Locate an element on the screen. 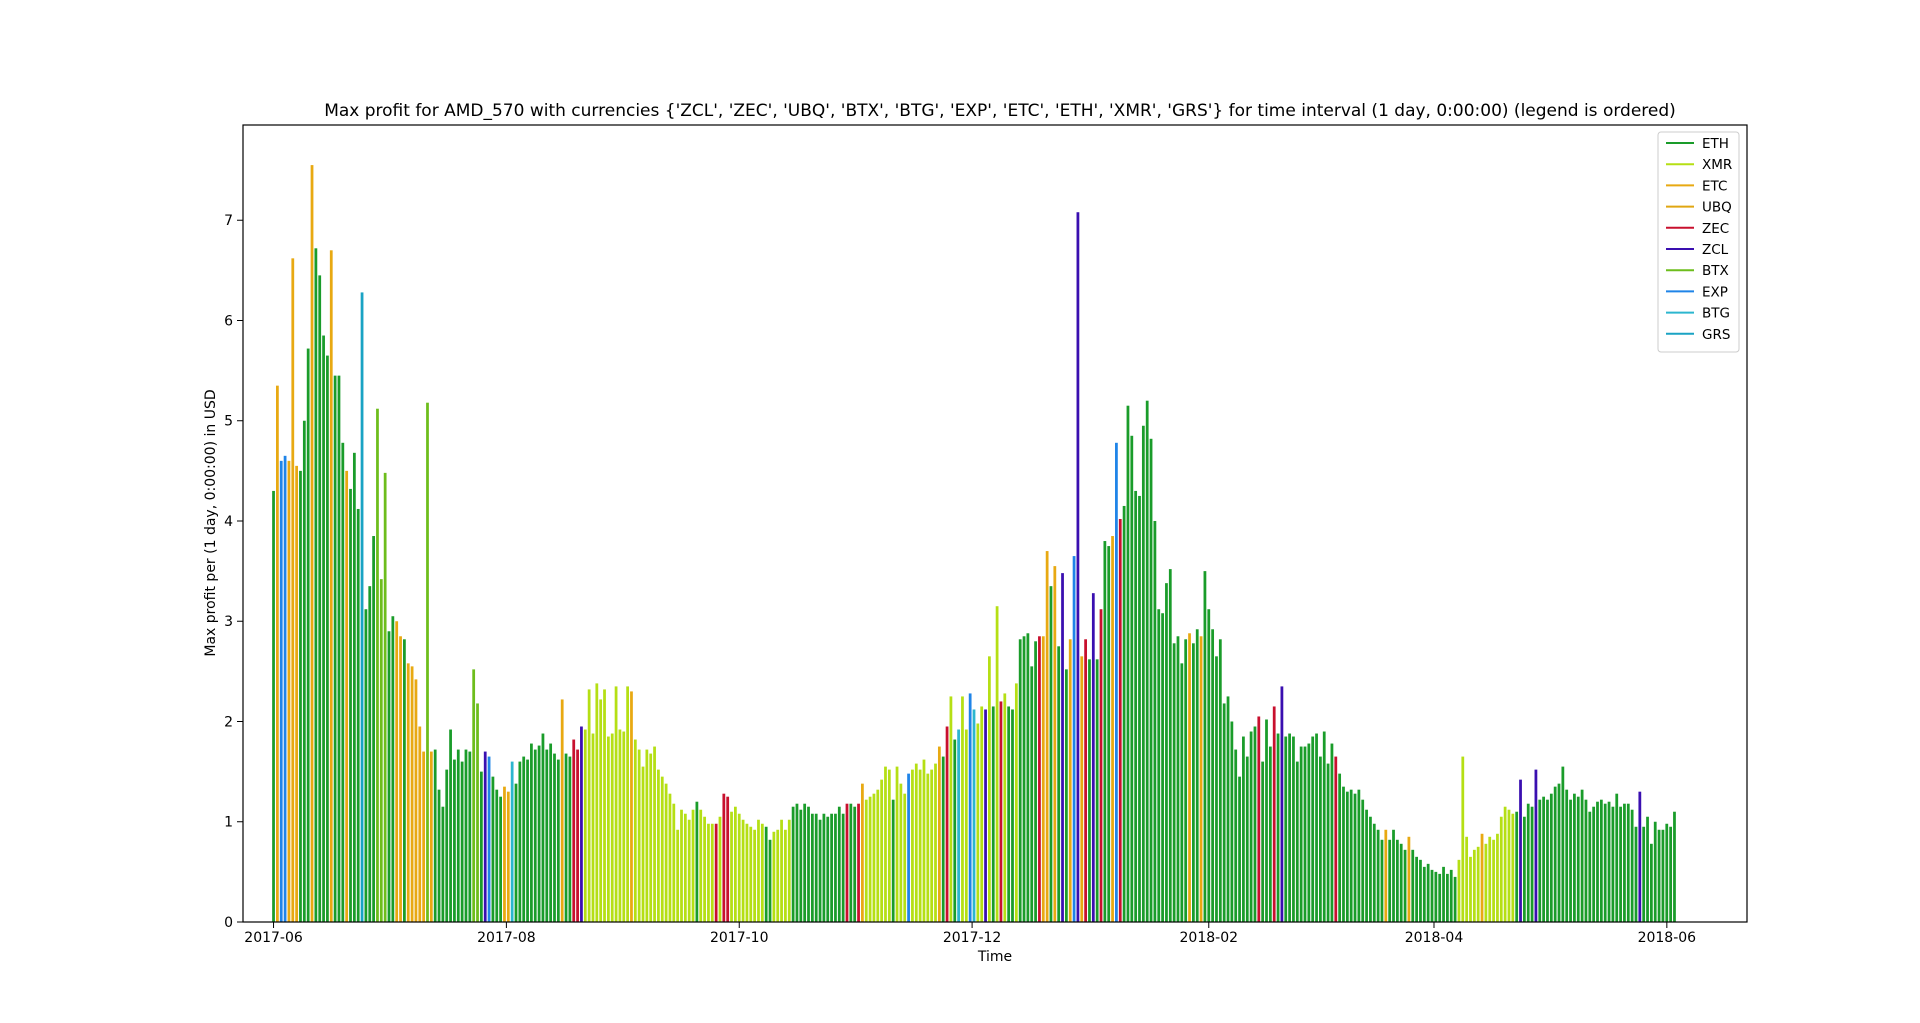 This screenshot has width=1920, height=1023. x-tick-label: 2018-02 is located at coordinates (1209, 938).